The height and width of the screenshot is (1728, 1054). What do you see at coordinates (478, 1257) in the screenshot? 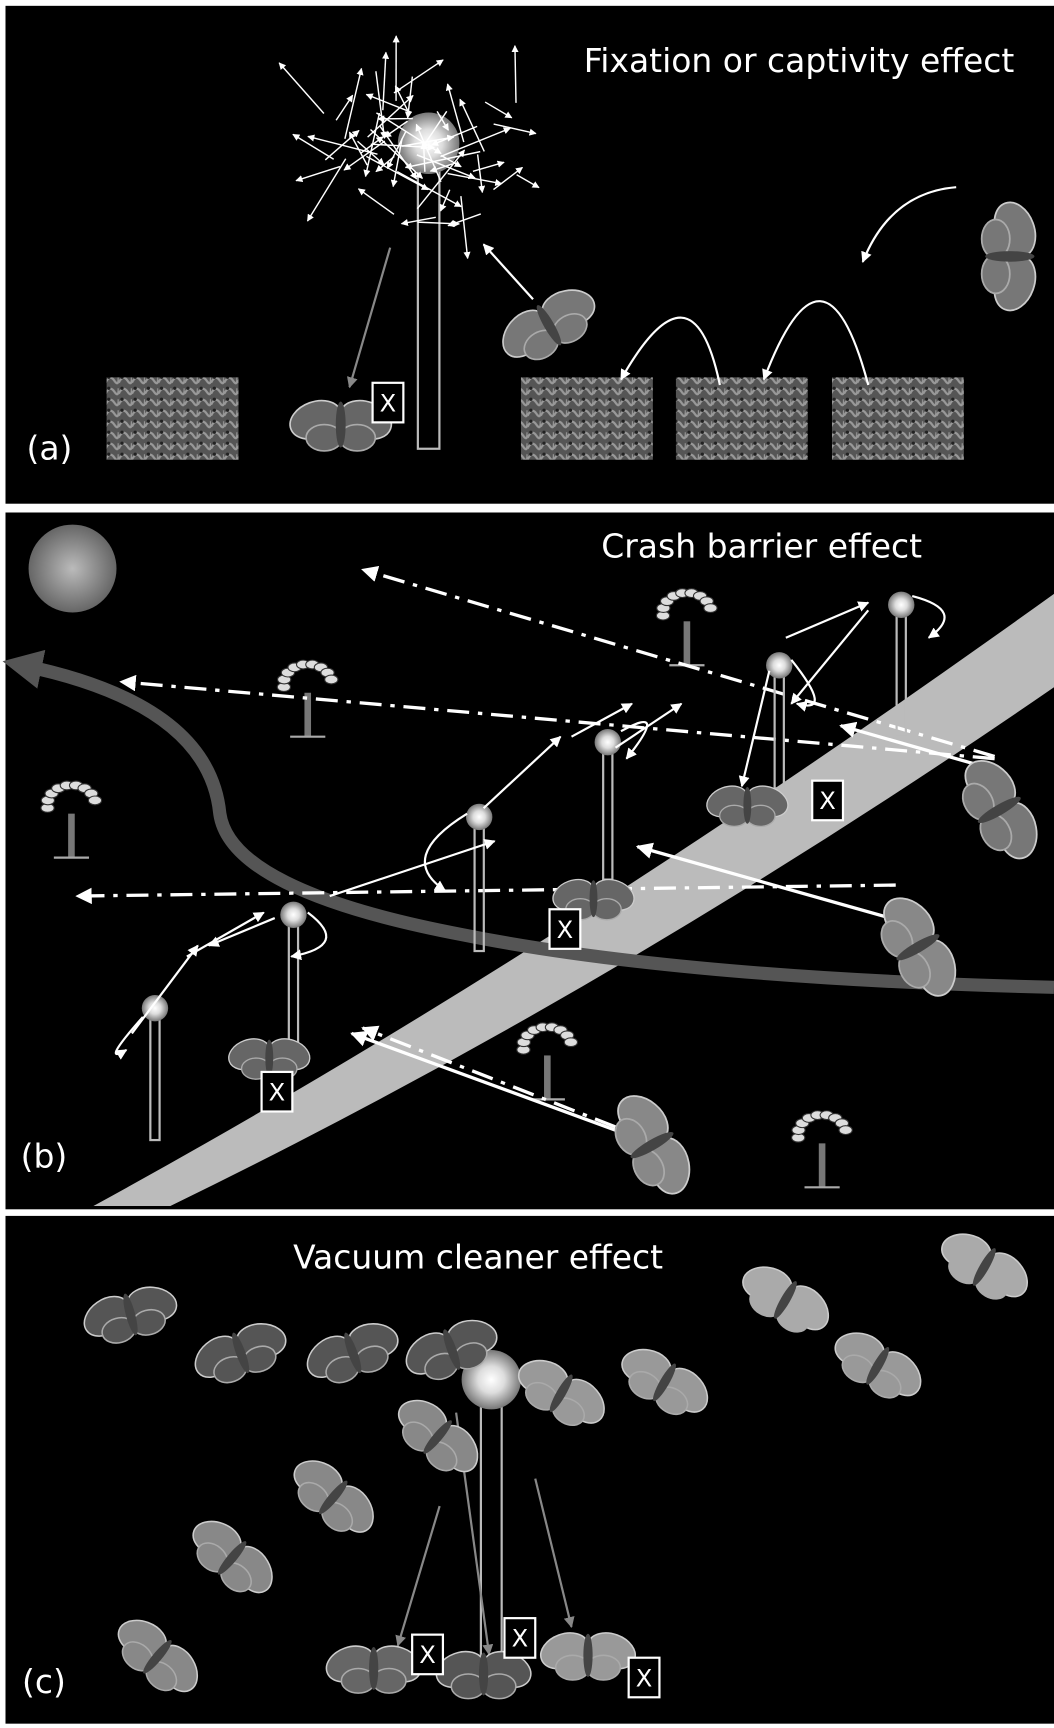
I see `panel-title: Vacuum cleaner effect` at bounding box center [478, 1257].